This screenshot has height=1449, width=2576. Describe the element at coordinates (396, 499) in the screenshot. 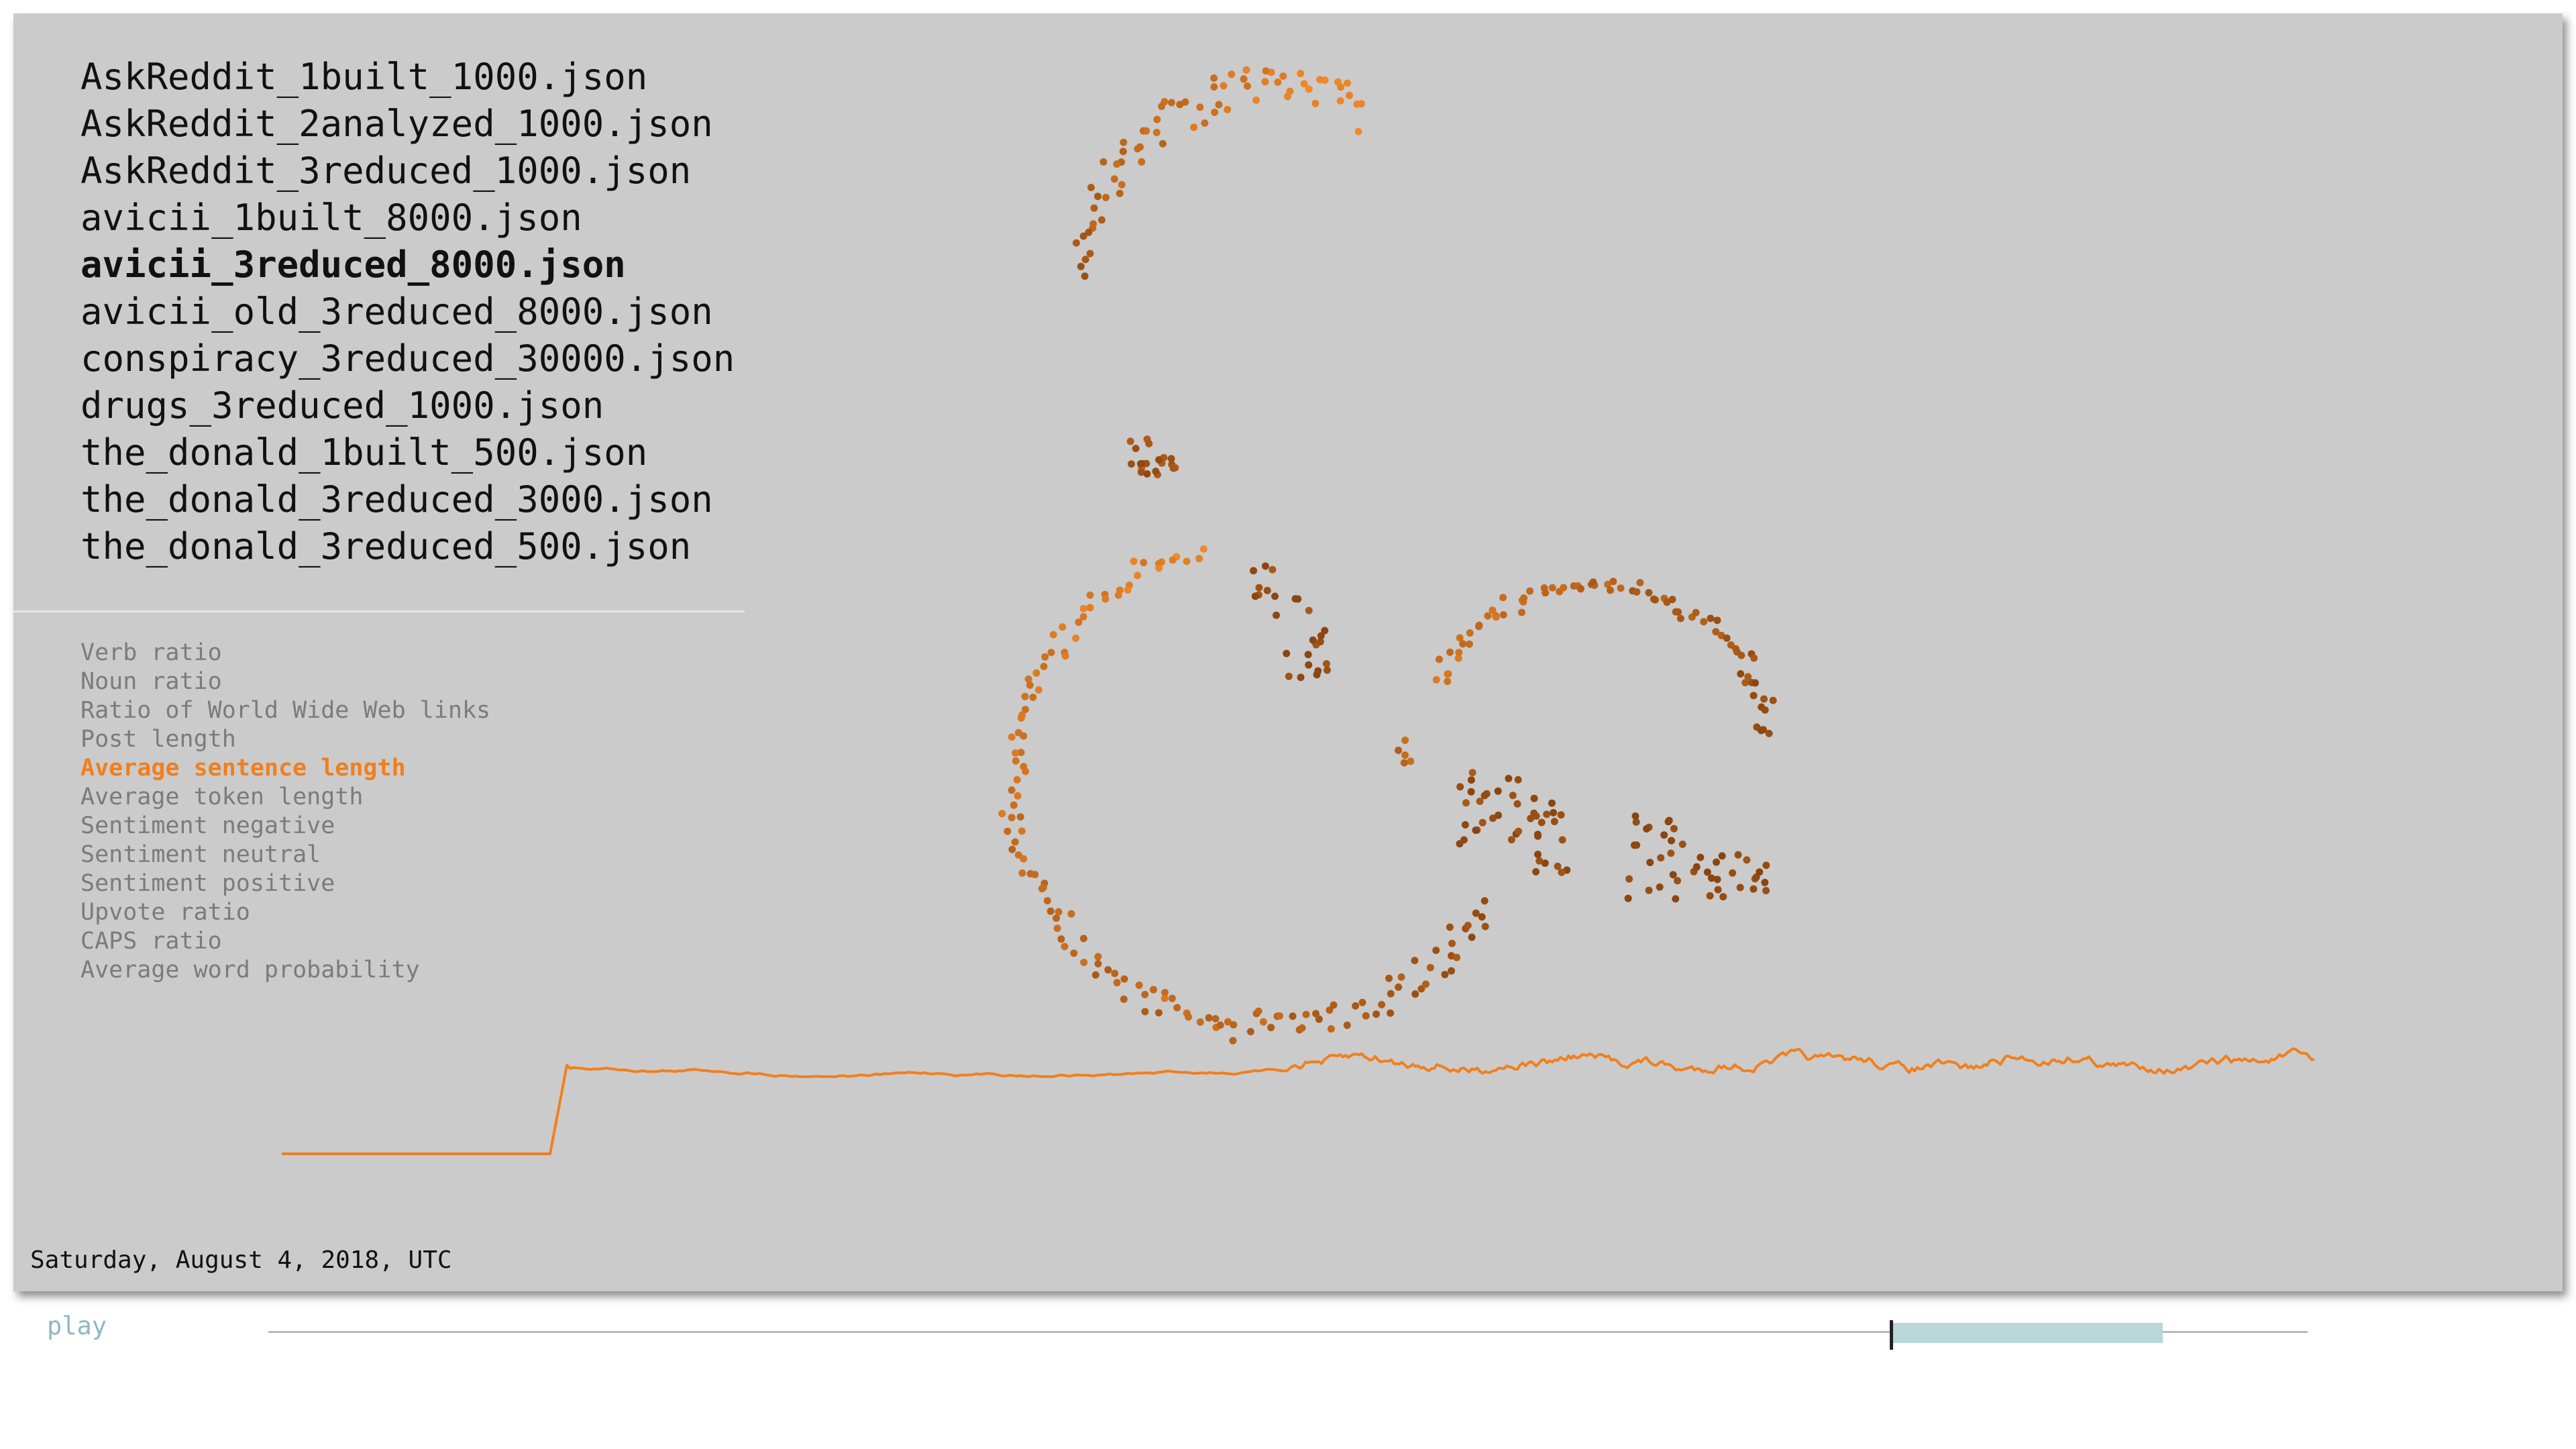

I see `file-item: the_donald_3reduced_3000.json` at that location.